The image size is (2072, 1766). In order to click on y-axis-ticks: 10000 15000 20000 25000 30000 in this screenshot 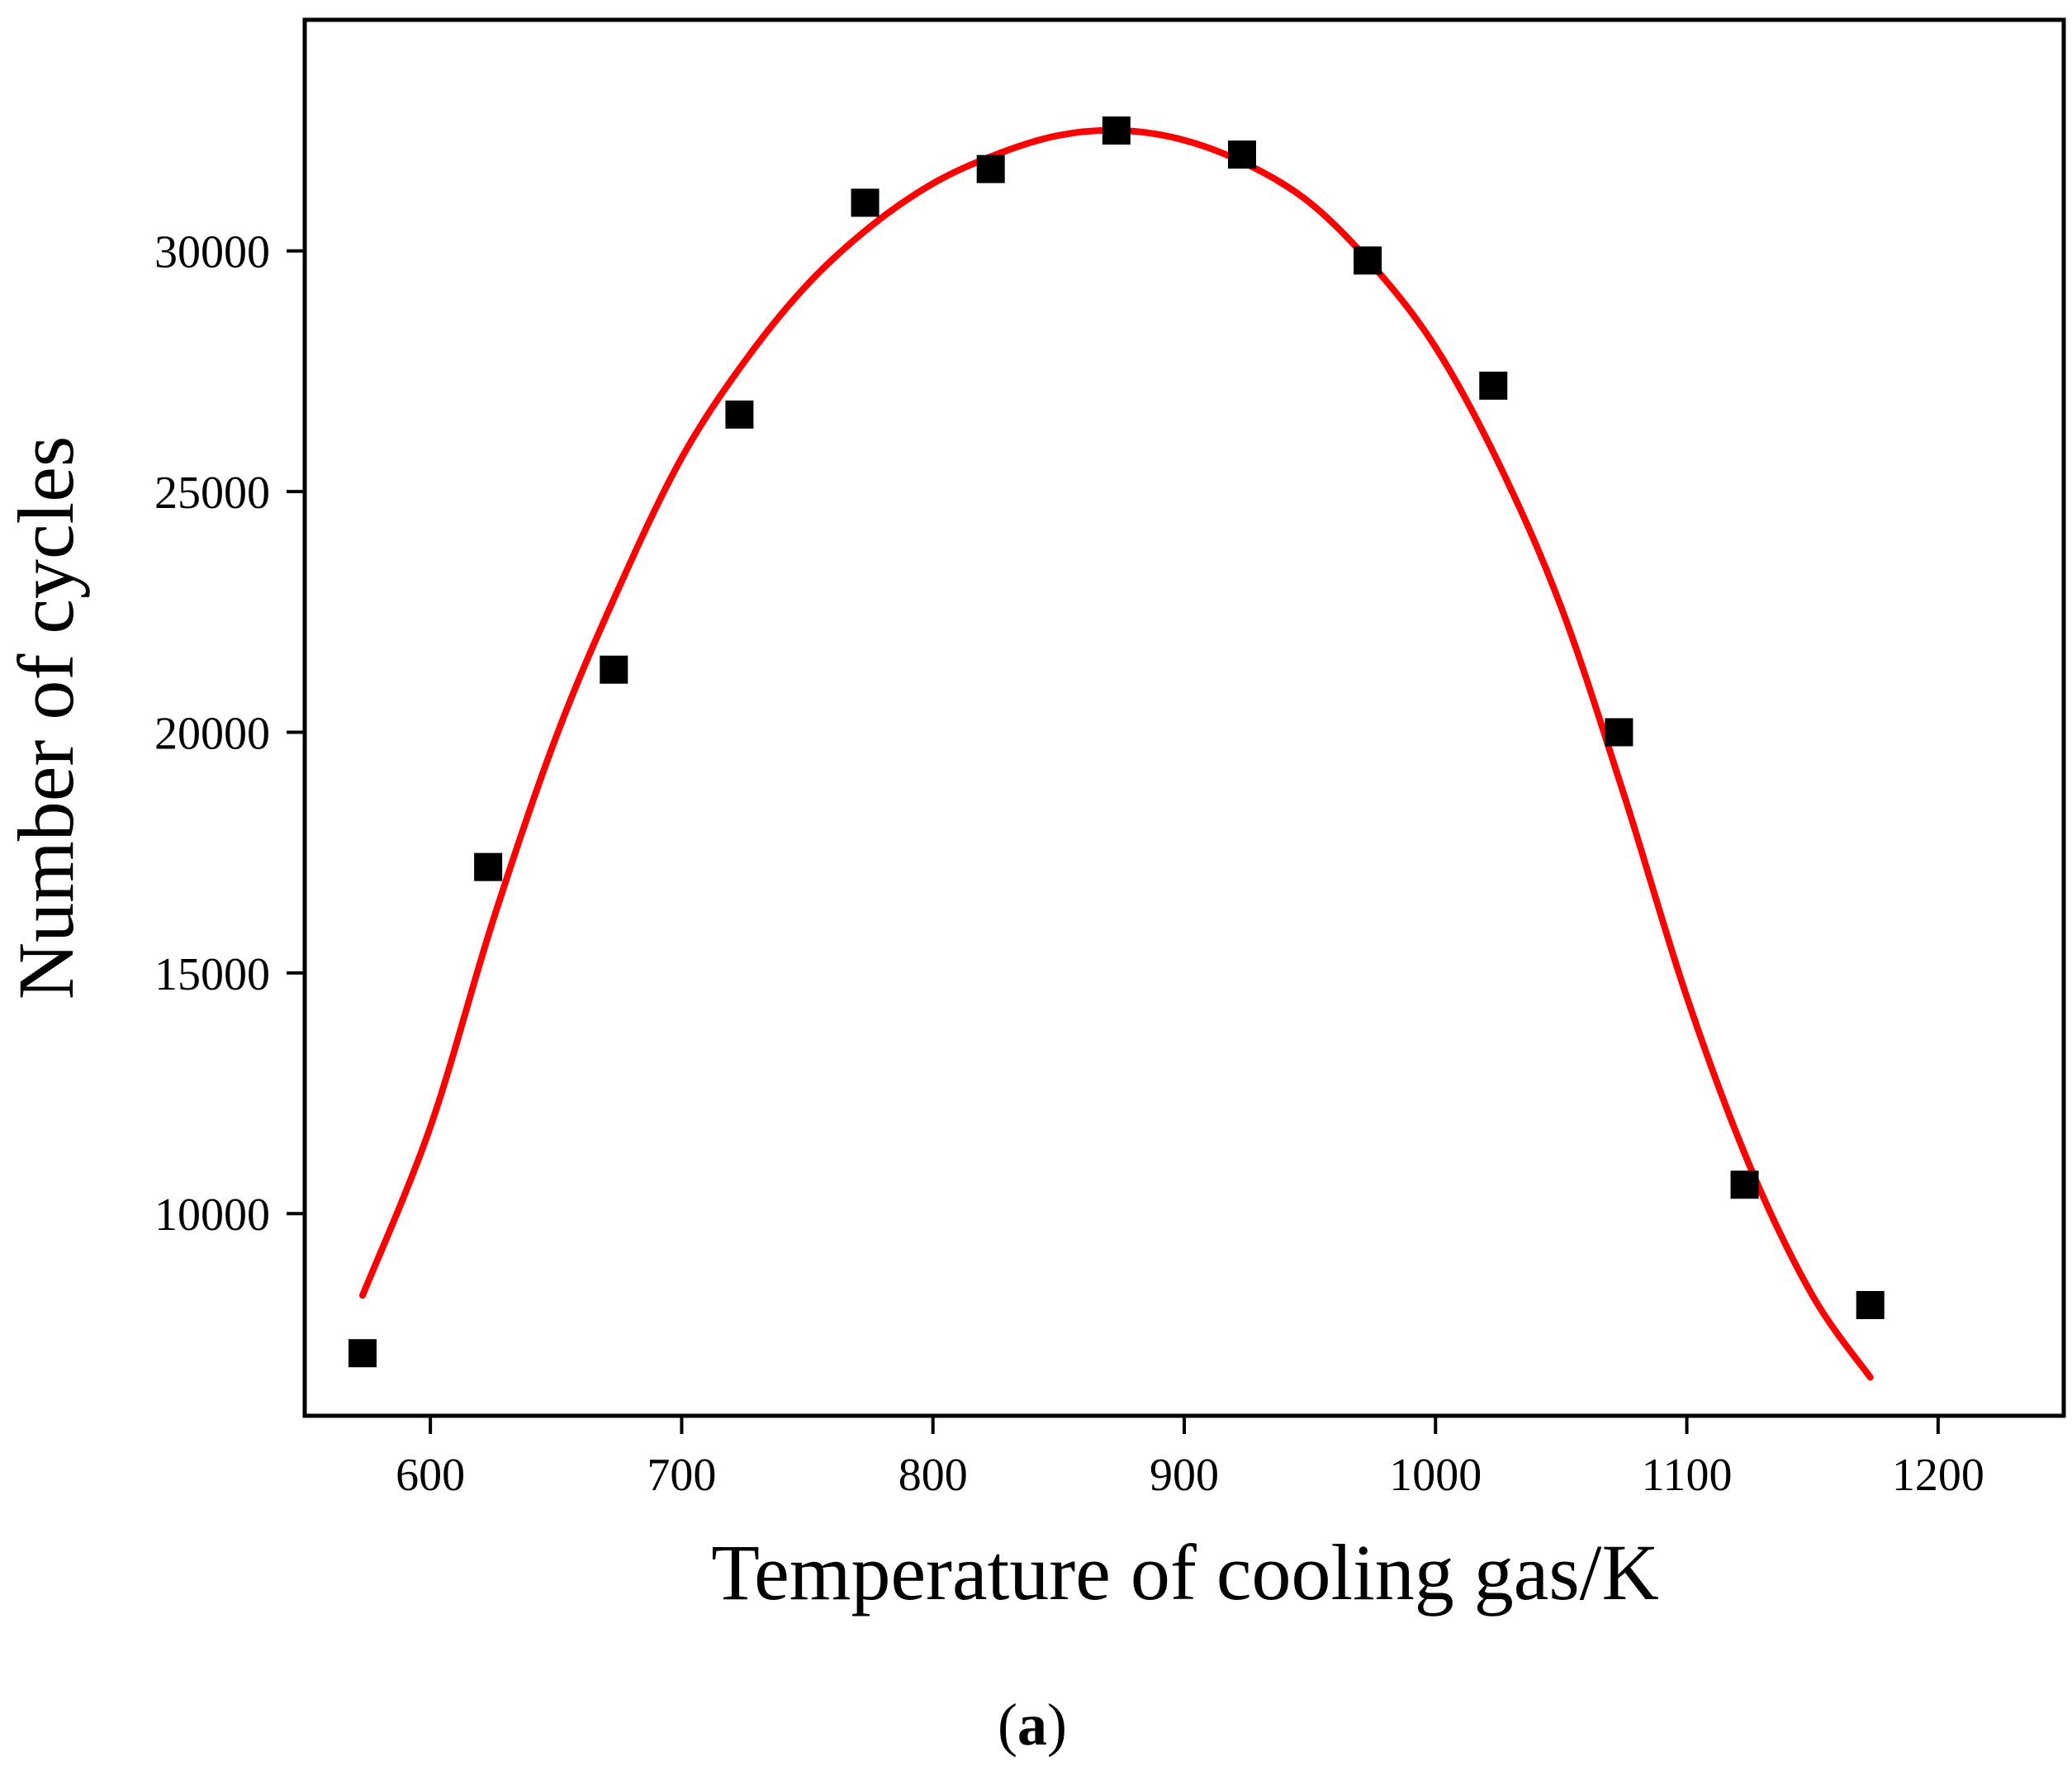, I will do `click(229, 734)`.